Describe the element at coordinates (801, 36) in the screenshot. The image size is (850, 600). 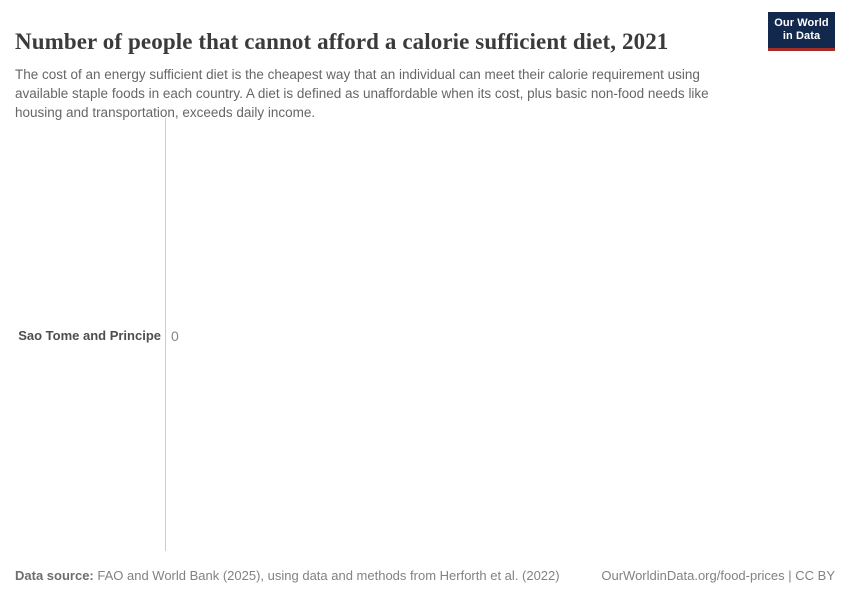
I see `owid-logo-line2: in Data` at that location.